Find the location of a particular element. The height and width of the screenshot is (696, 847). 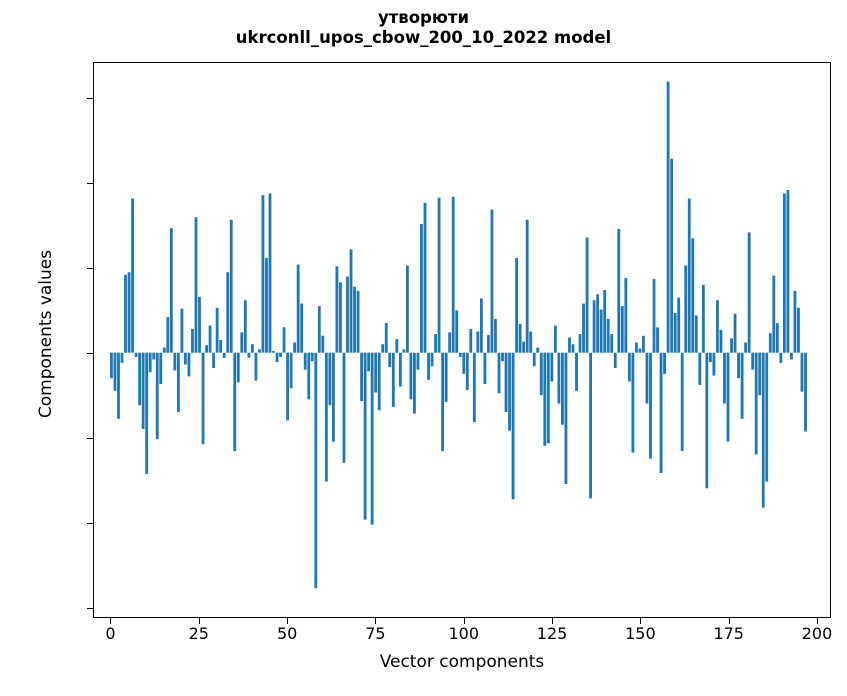

x-tick-label: 125 is located at coordinates (552, 633).